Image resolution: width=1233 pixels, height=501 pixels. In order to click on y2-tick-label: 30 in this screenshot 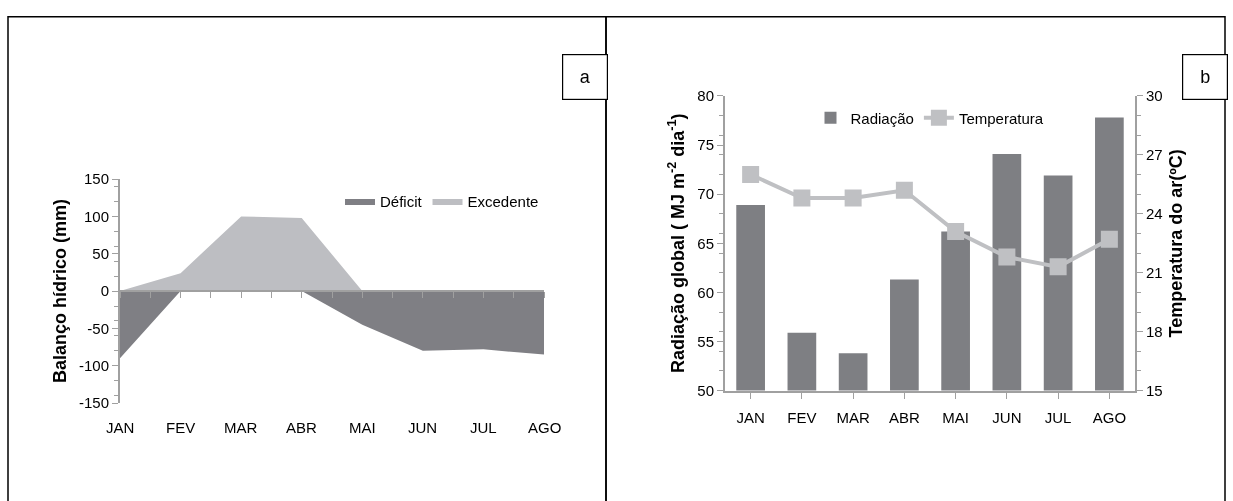, I will do `click(1154, 96)`.